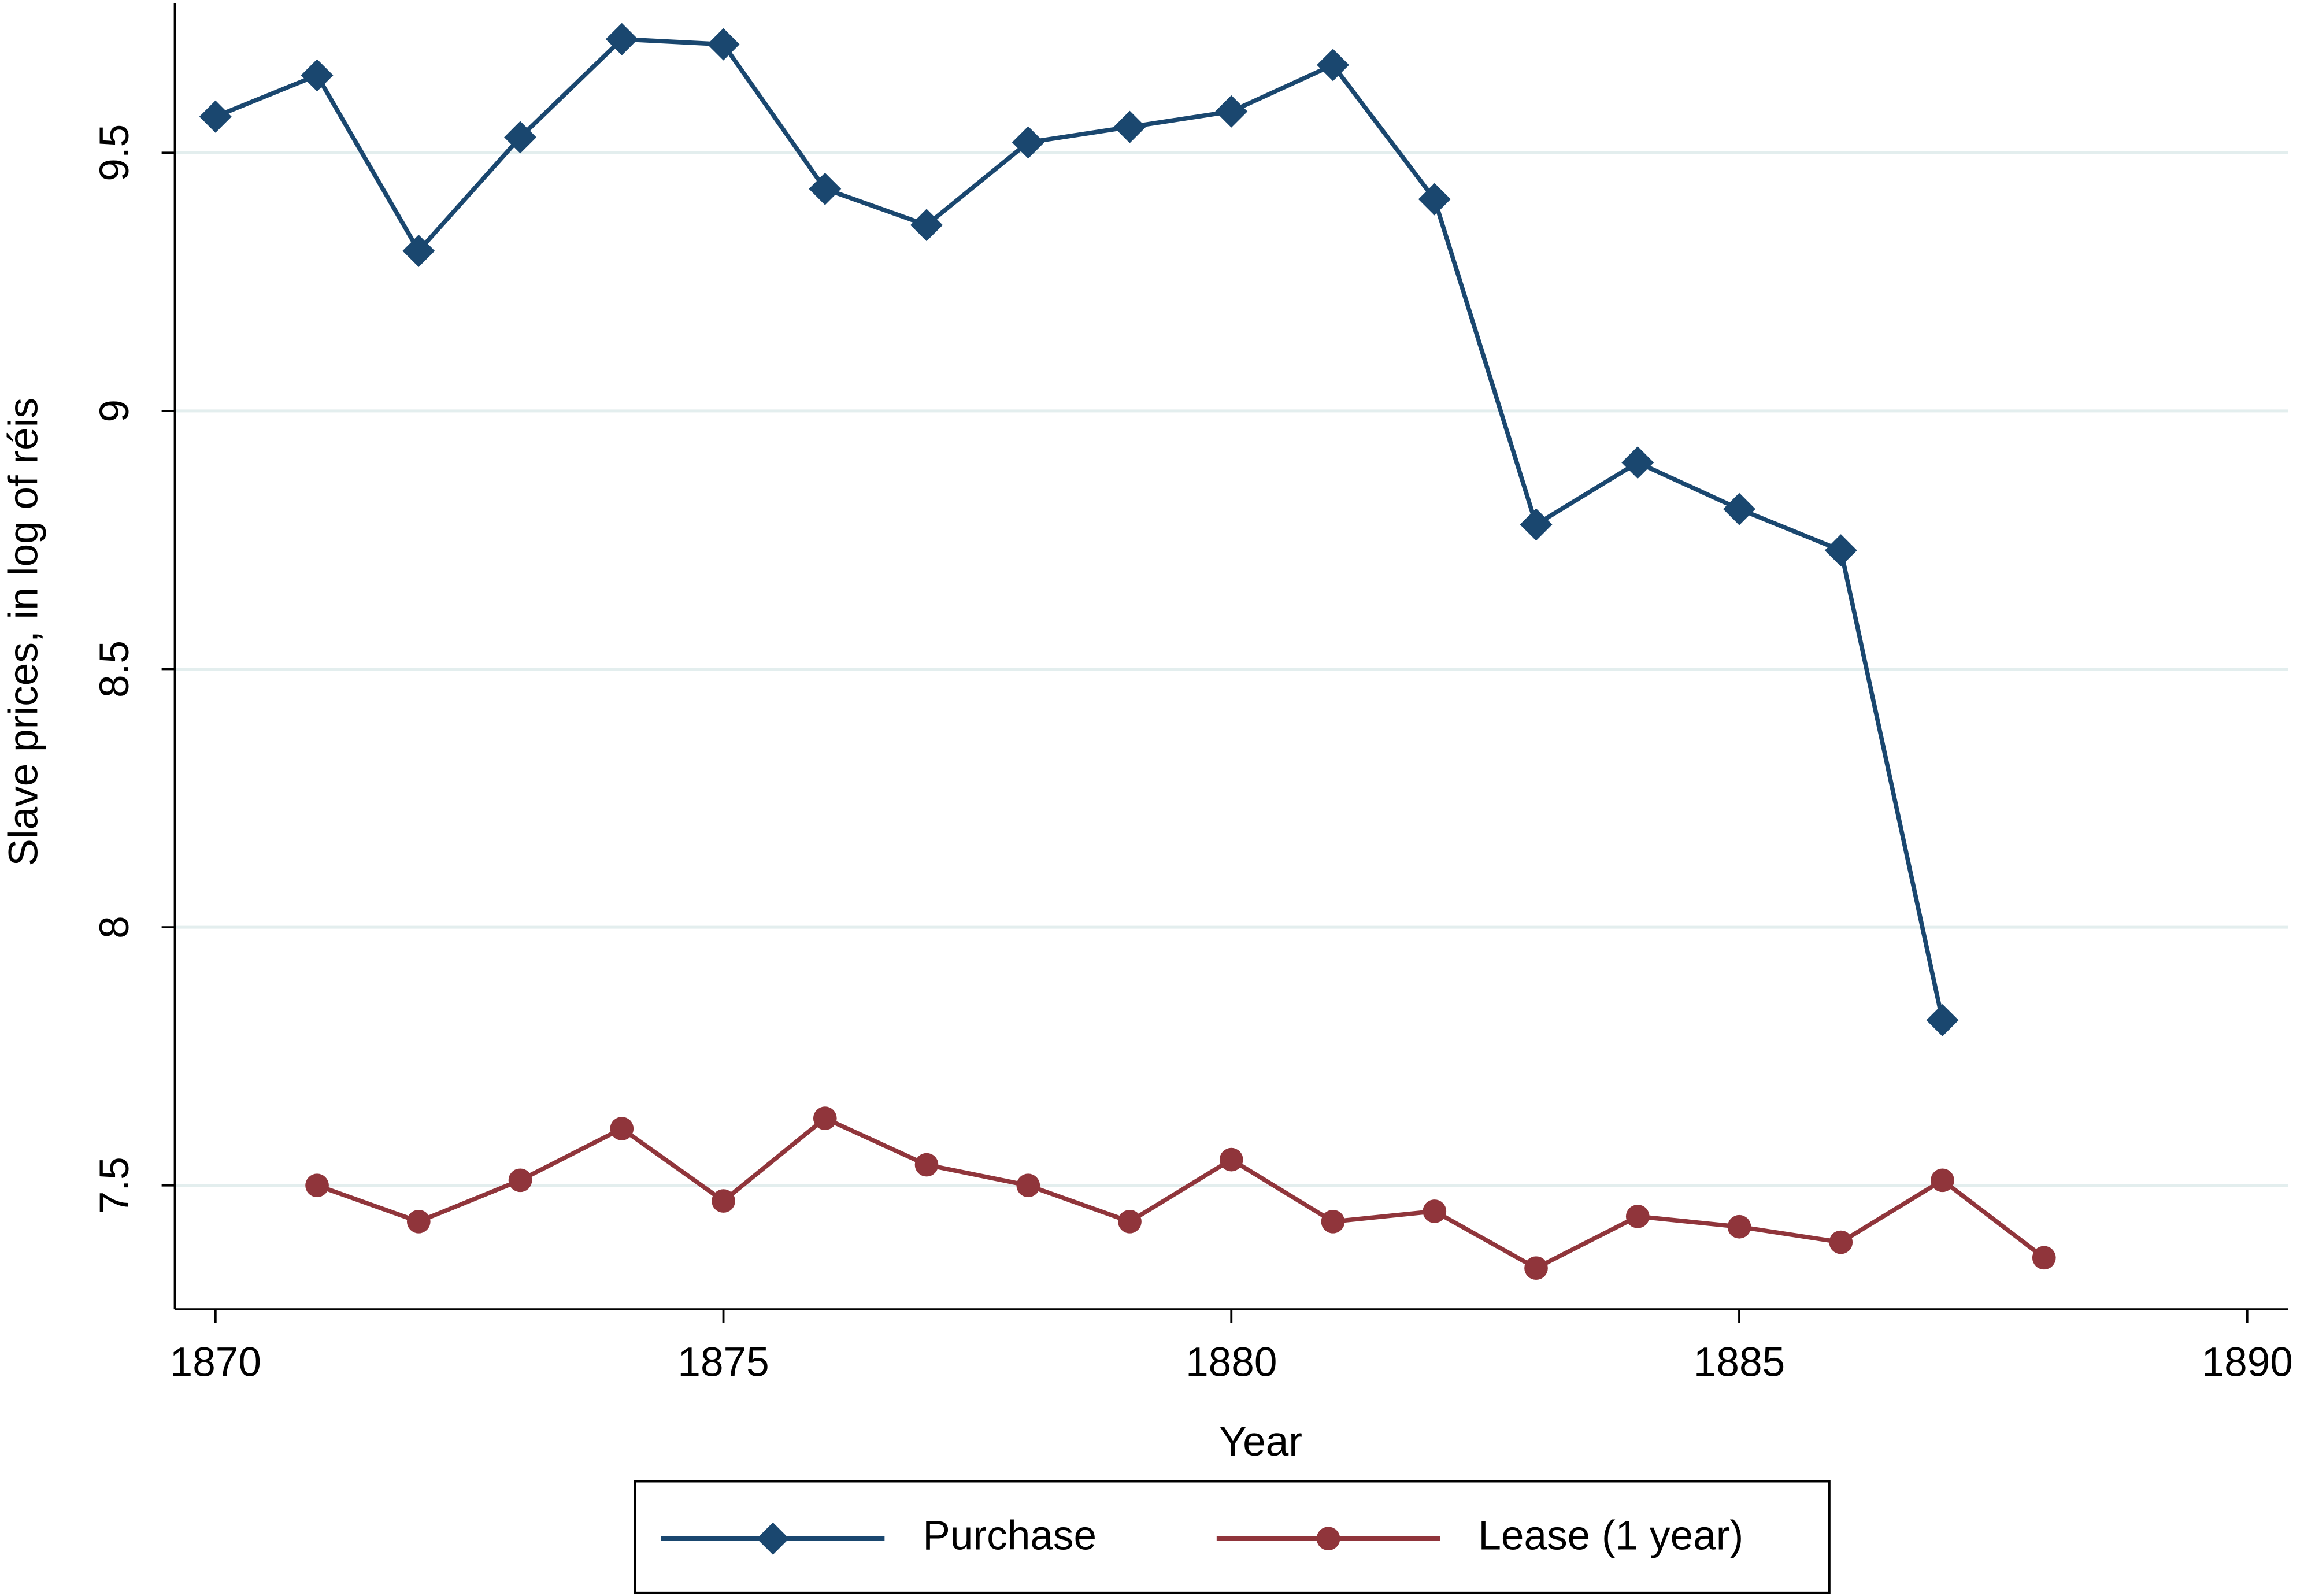  I want to click on y-tick-label: 8, so click(115, 928).